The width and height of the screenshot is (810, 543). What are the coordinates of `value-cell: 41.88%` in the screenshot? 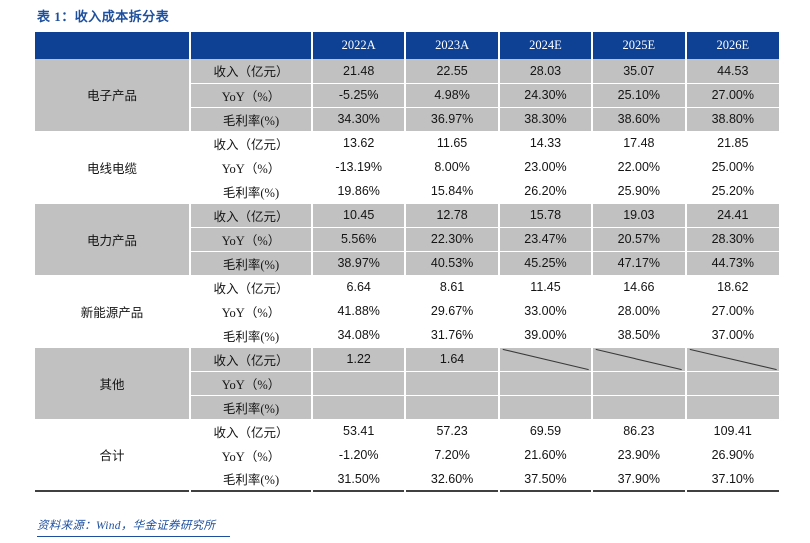 It's located at (359, 311).